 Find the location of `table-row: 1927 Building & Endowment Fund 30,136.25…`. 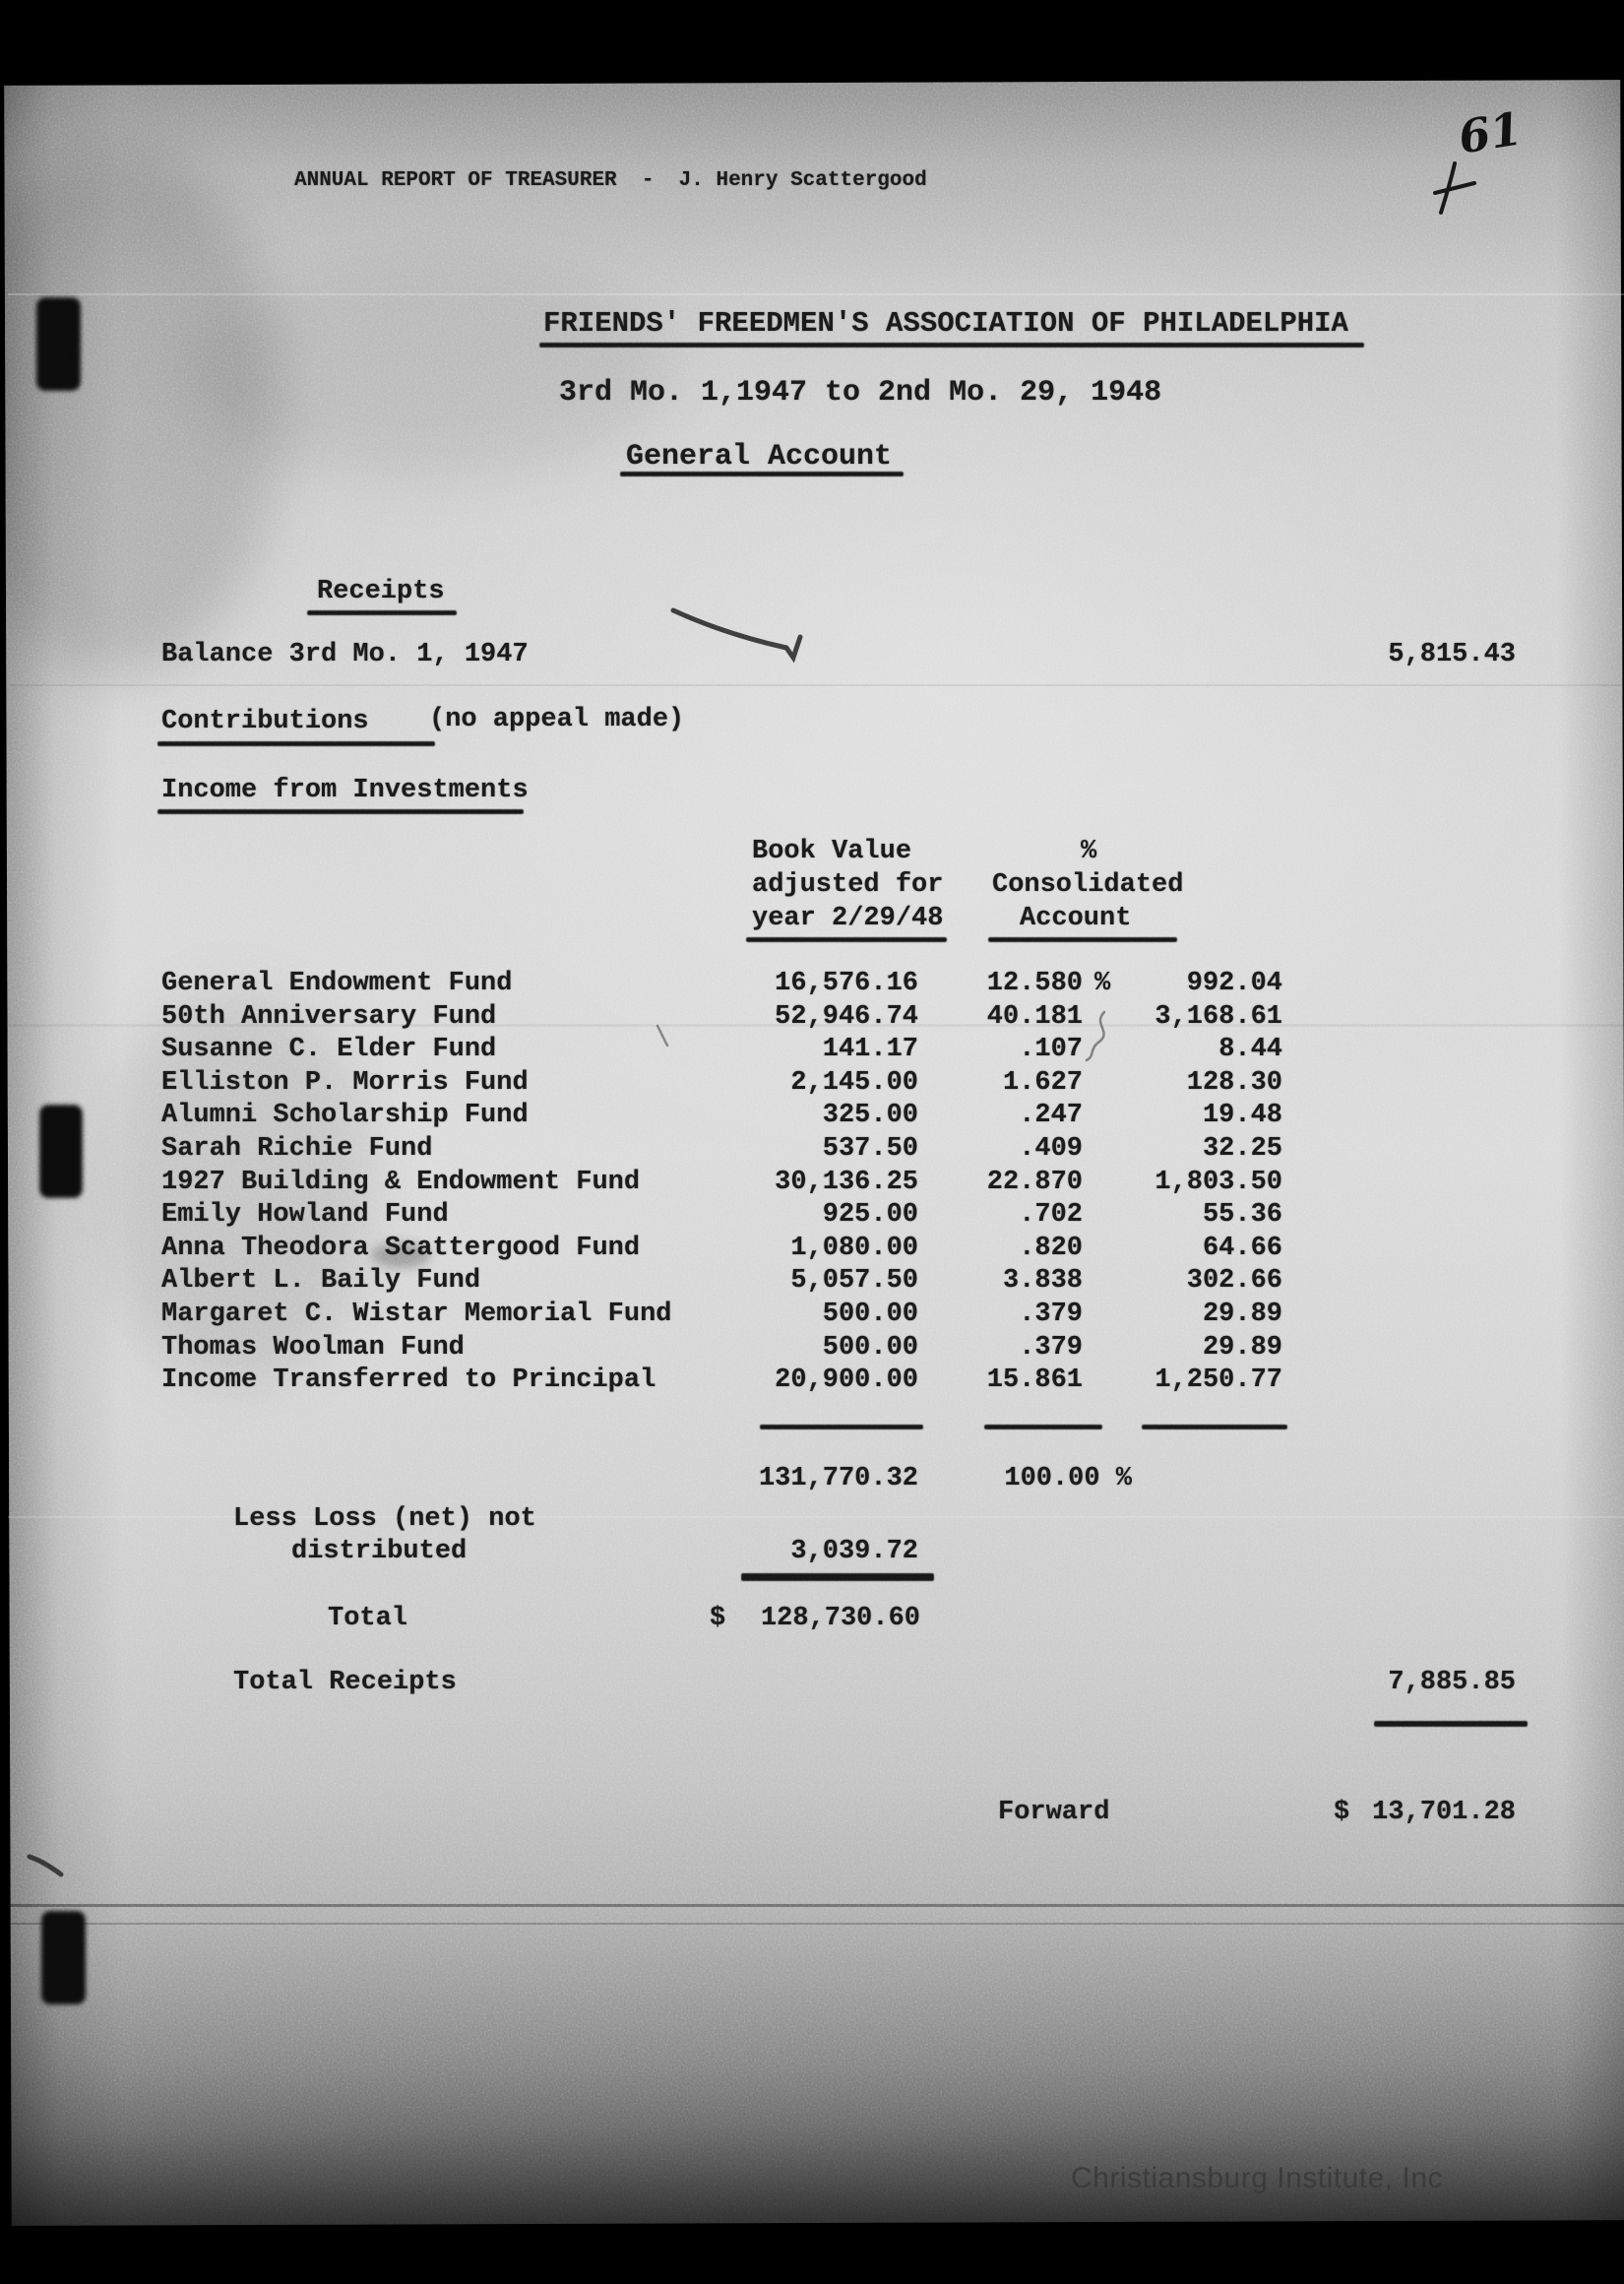

table-row: 1927 Building & Endowment Fund 30,136.25… is located at coordinates (812, 1184).